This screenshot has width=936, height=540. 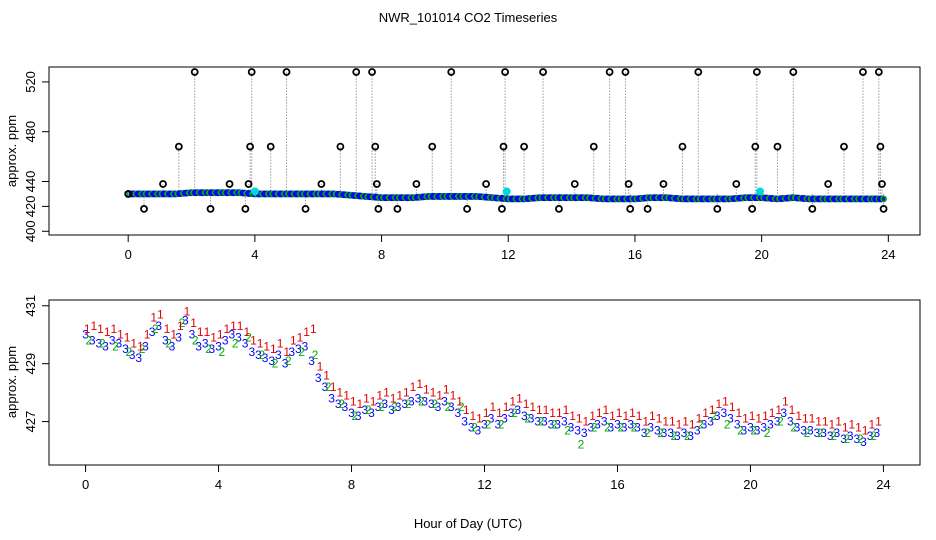 What do you see at coordinates (30, 422) in the screenshot?
I see `bottom-y-tick-label: 427` at bounding box center [30, 422].